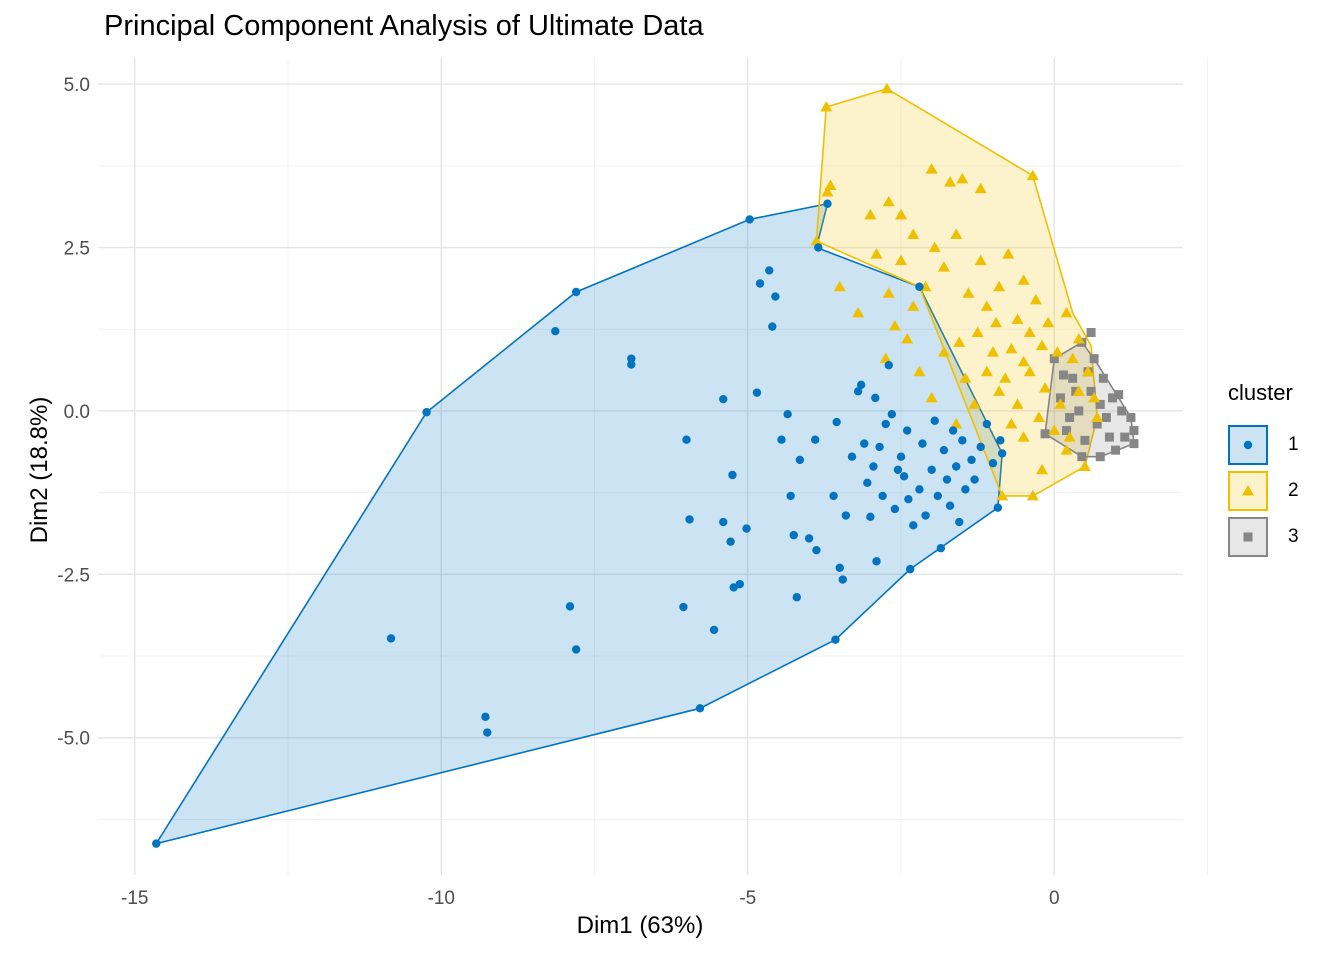 The width and height of the screenshot is (1344, 960). I want to click on y-tick-label: 5.0, so click(77, 85).